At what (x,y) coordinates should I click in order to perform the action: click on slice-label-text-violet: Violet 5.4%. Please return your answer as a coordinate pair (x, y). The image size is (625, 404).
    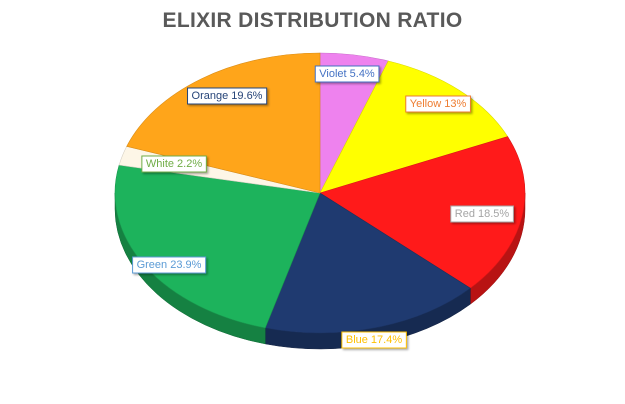
    Looking at the image, I should click on (347, 74).